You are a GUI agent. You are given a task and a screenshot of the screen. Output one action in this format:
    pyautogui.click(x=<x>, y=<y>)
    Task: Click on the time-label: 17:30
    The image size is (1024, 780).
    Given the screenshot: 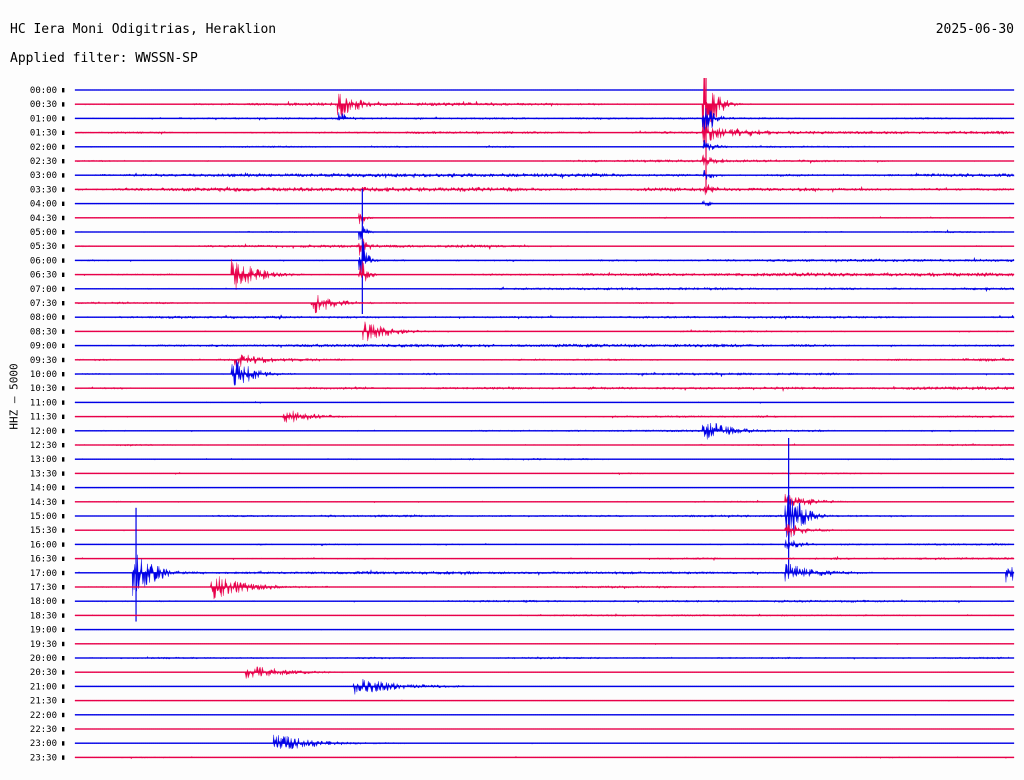 What is the action you would take?
    pyautogui.click(x=43, y=588)
    